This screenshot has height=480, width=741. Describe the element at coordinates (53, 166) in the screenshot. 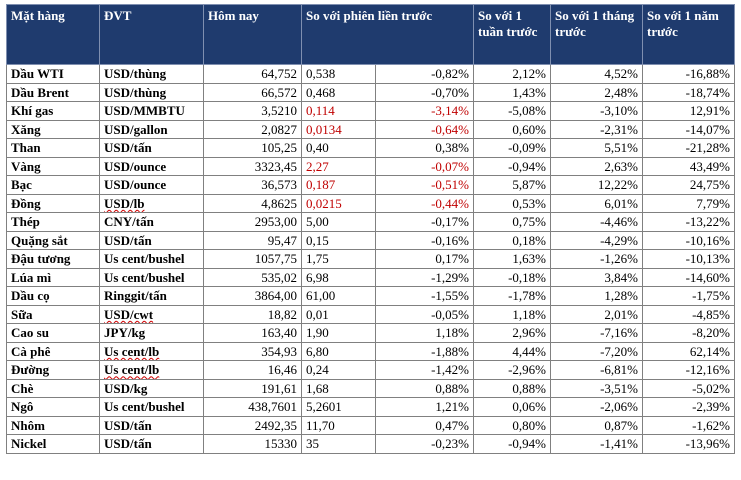

I see `cell-commodity: Vàng` at that location.